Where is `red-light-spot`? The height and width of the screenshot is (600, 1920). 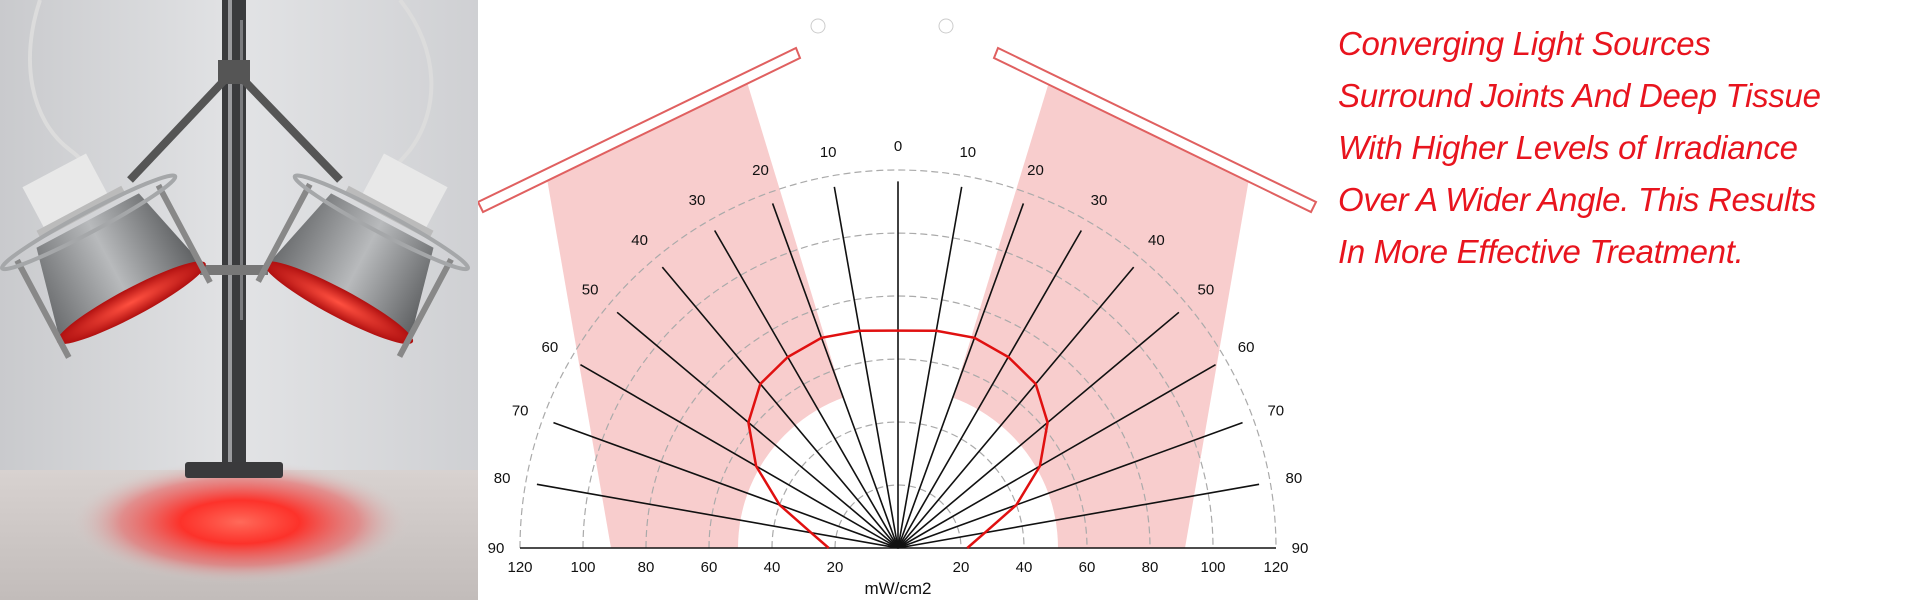
red-light-spot is located at coordinates (240, 522).